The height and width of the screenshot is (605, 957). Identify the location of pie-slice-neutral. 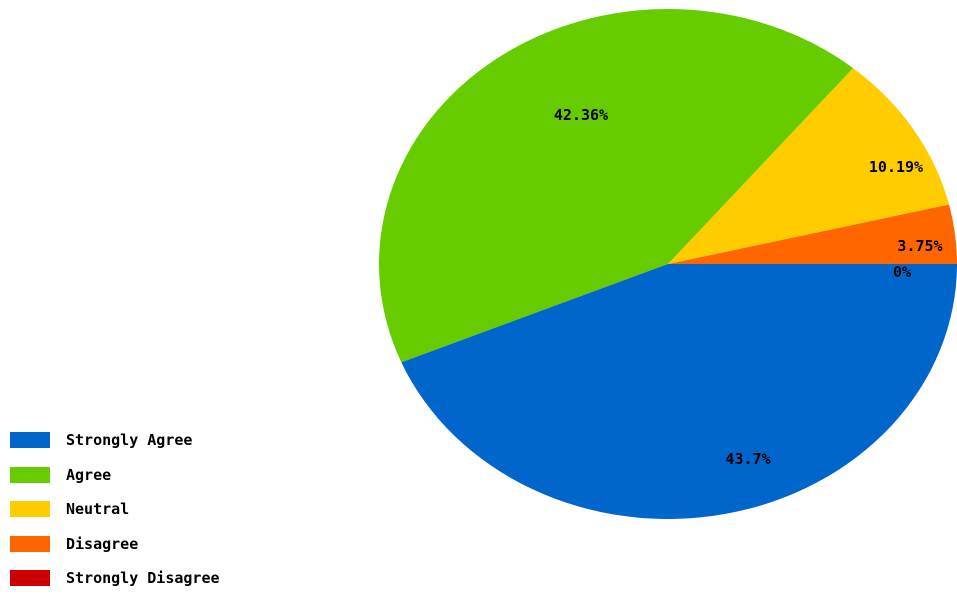
(809, 166).